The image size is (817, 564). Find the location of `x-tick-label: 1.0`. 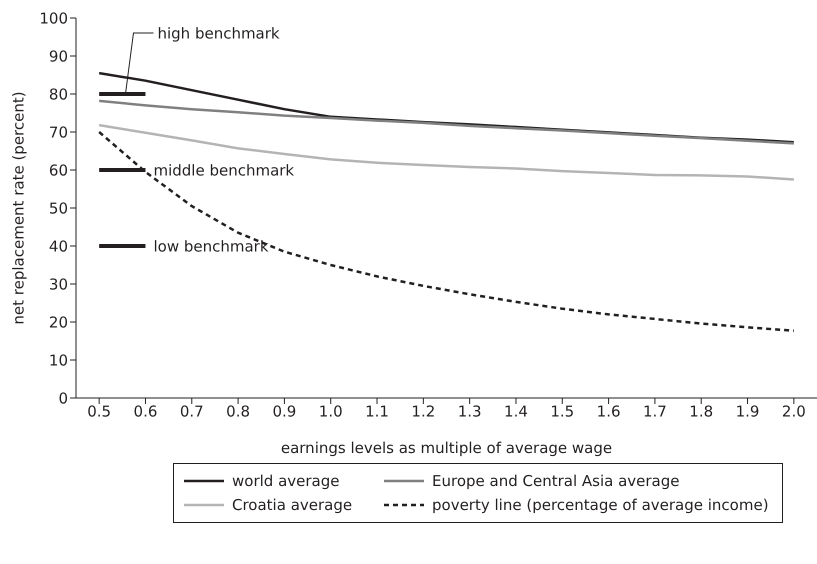

x-tick-label: 1.0 is located at coordinates (330, 411).